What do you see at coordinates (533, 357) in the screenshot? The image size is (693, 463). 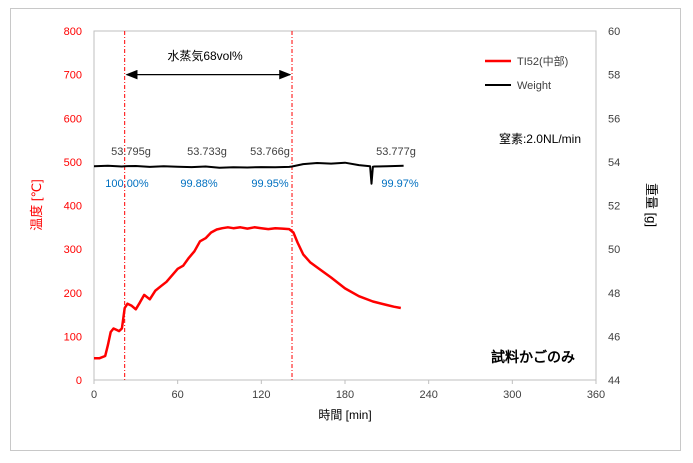 I see `sample-label: 試料かごのみ` at bounding box center [533, 357].